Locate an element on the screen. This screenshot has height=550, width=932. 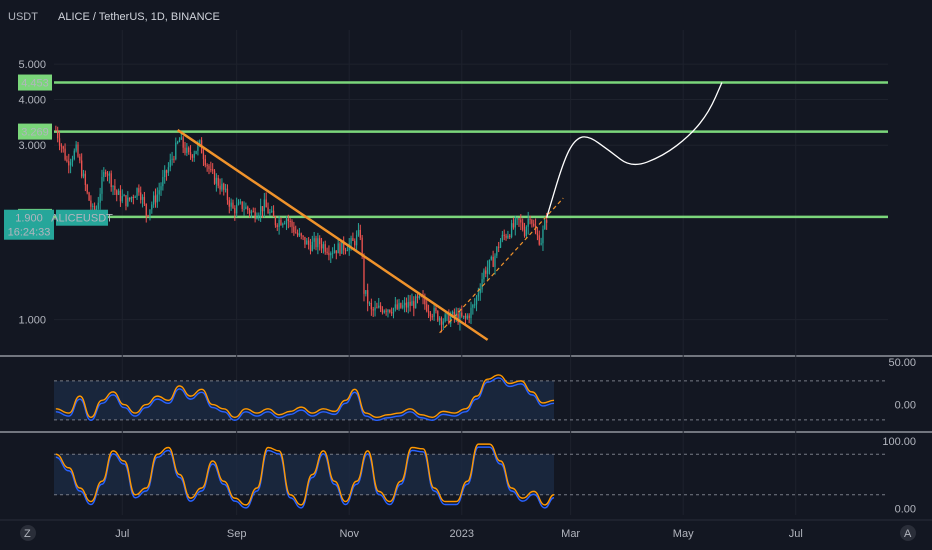
y-tick-label: 5.000 is located at coordinates (32, 65).